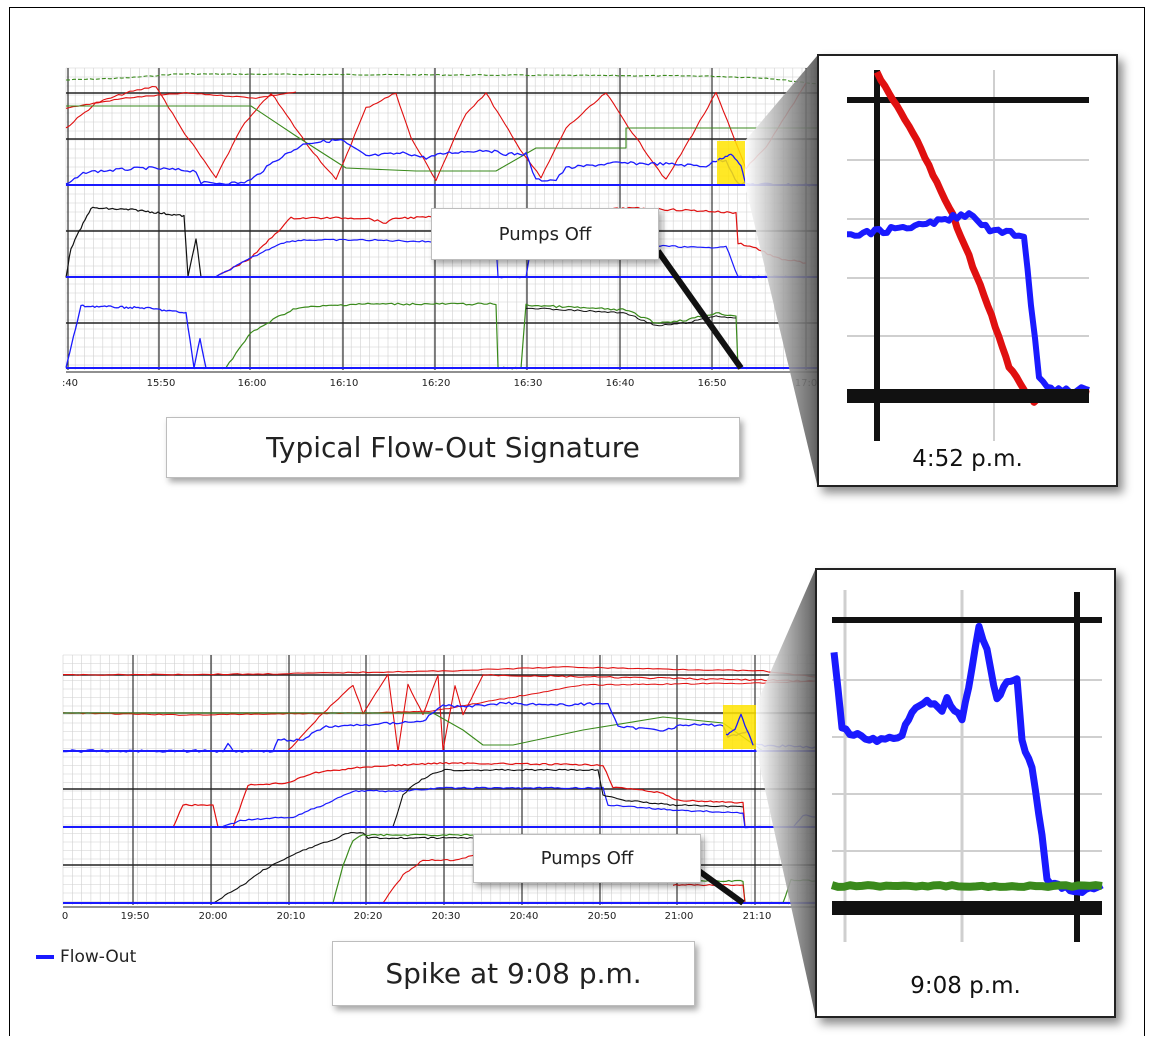 The image size is (1152, 1042). I want to click on bottom-pumps-off-callout: Pumps Off, so click(587, 858).